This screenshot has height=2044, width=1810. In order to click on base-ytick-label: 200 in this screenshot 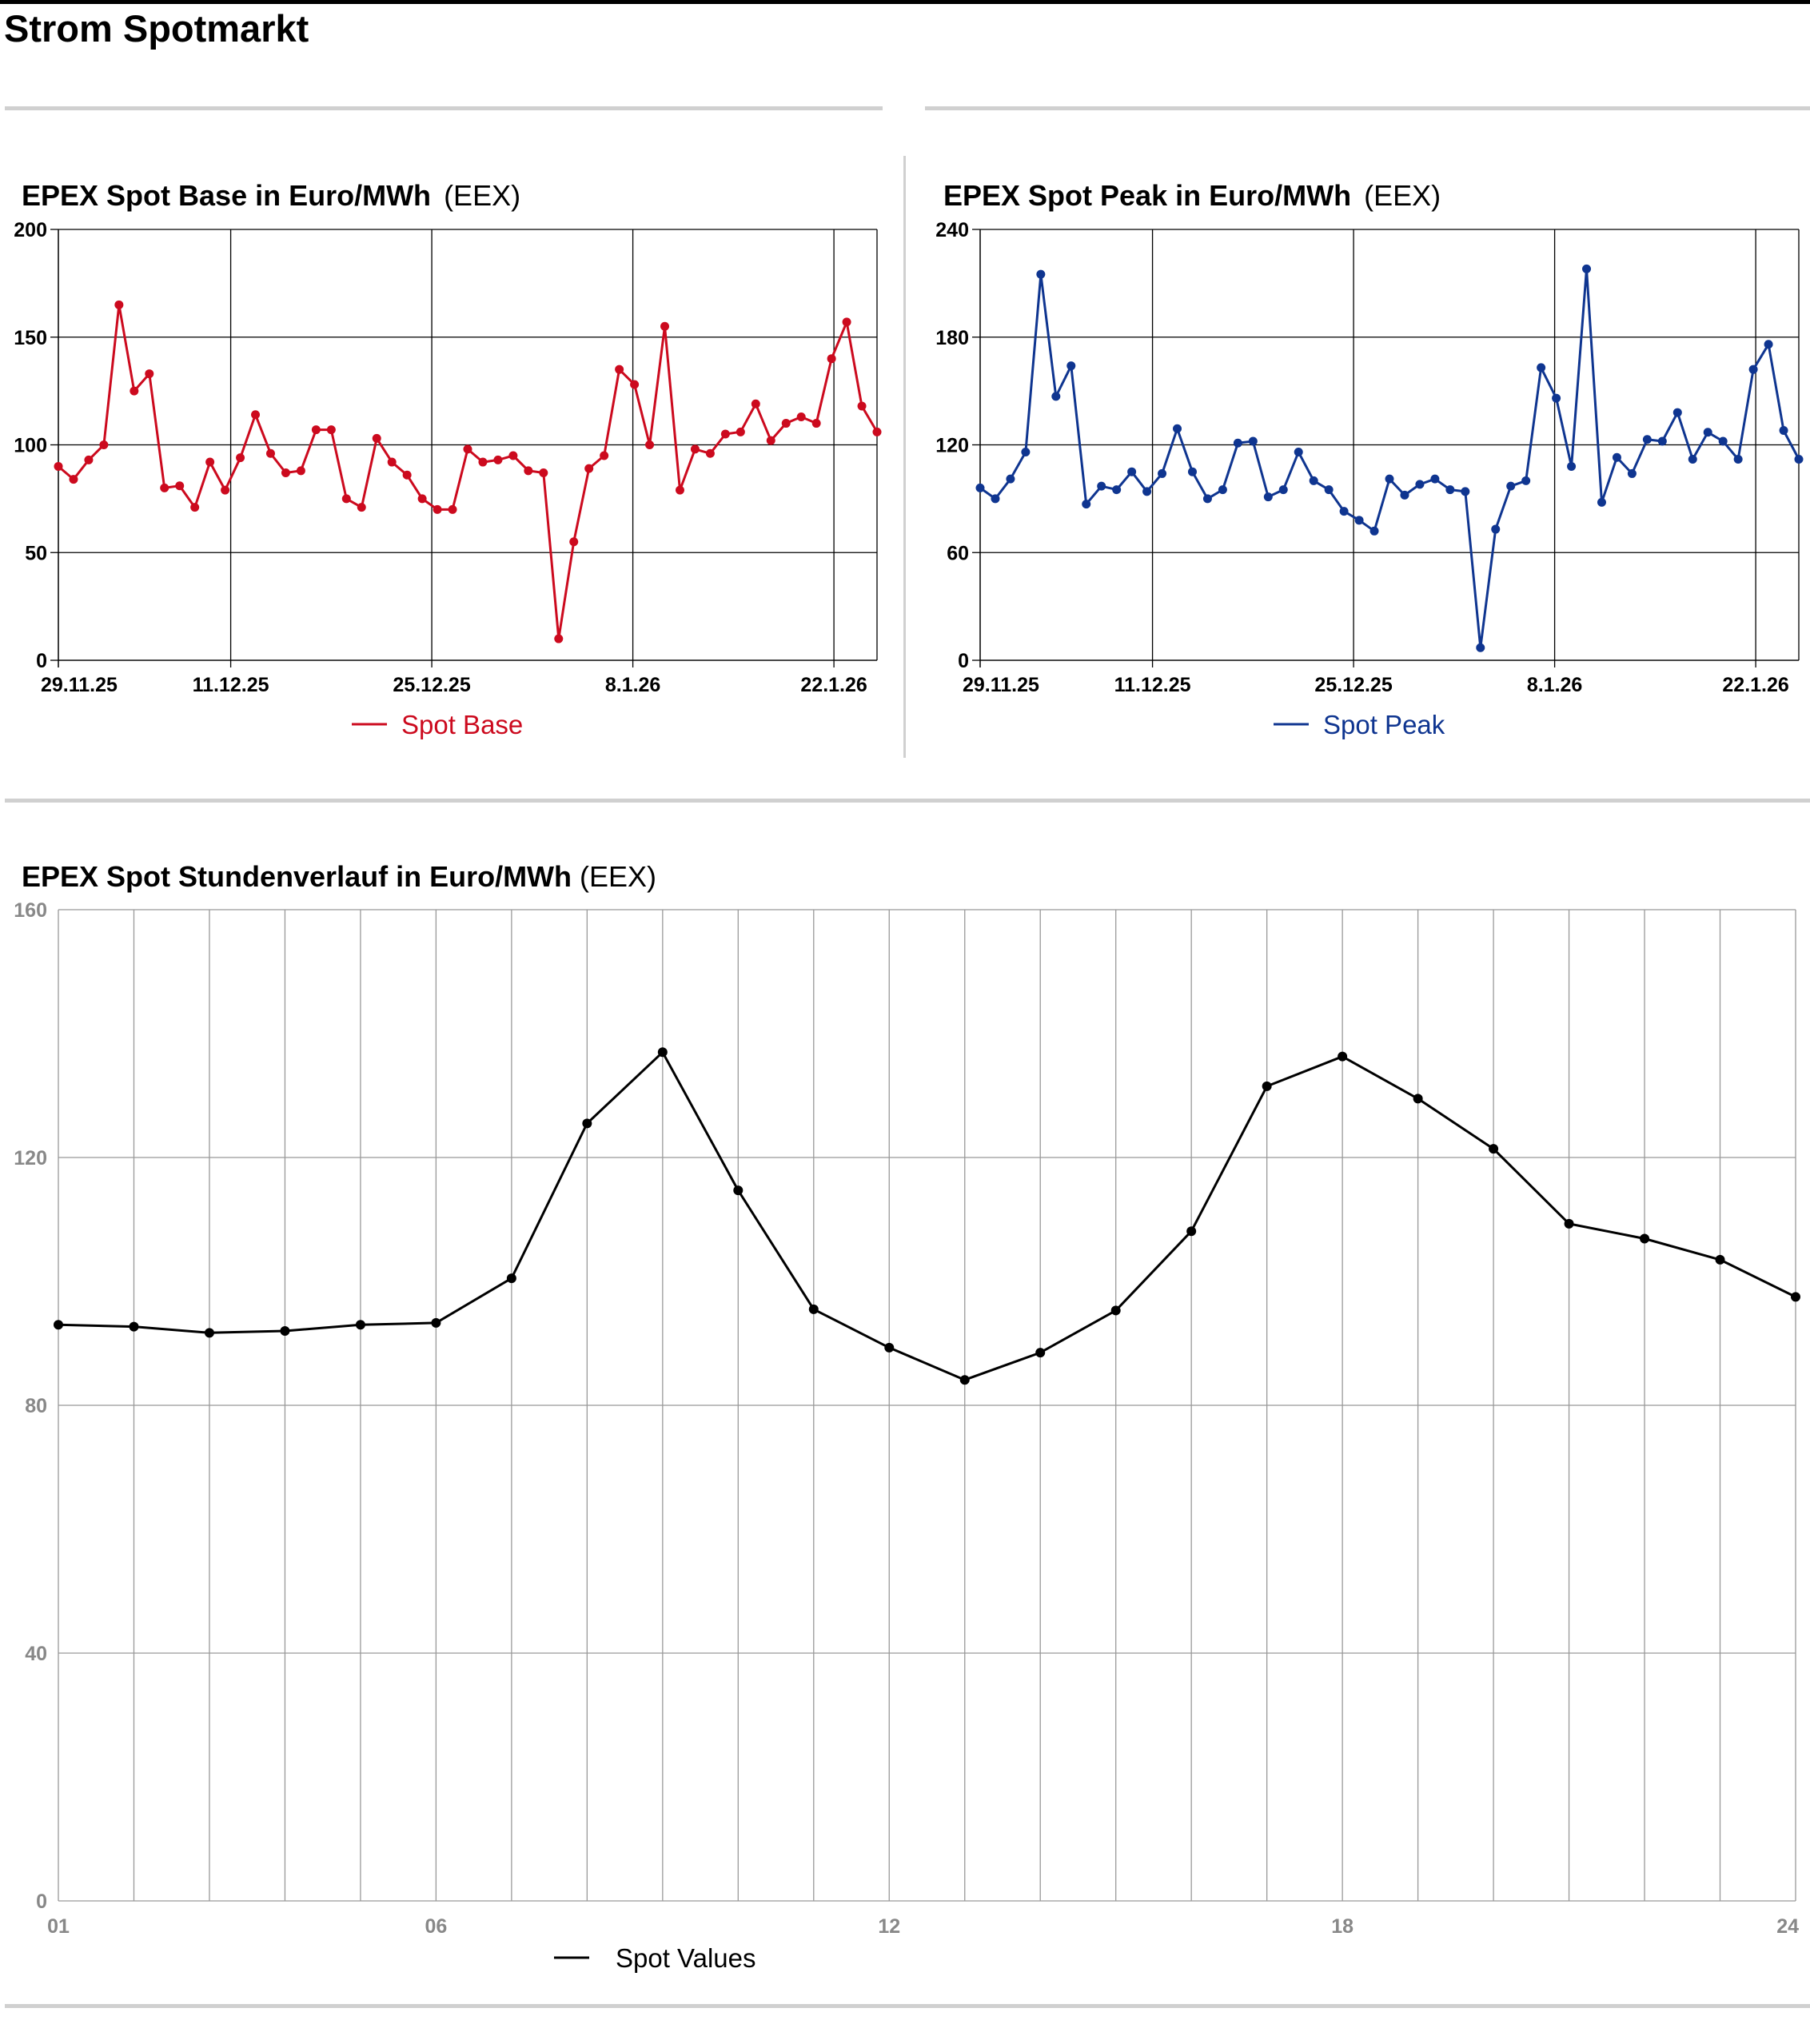, I will do `click(30, 230)`.